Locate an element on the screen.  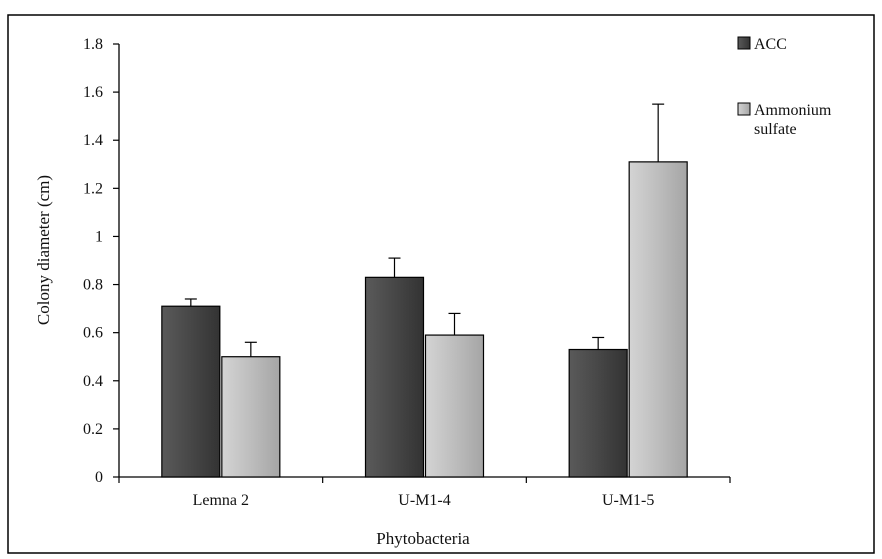
y-tick-label: 0.6 is located at coordinates (93, 333).